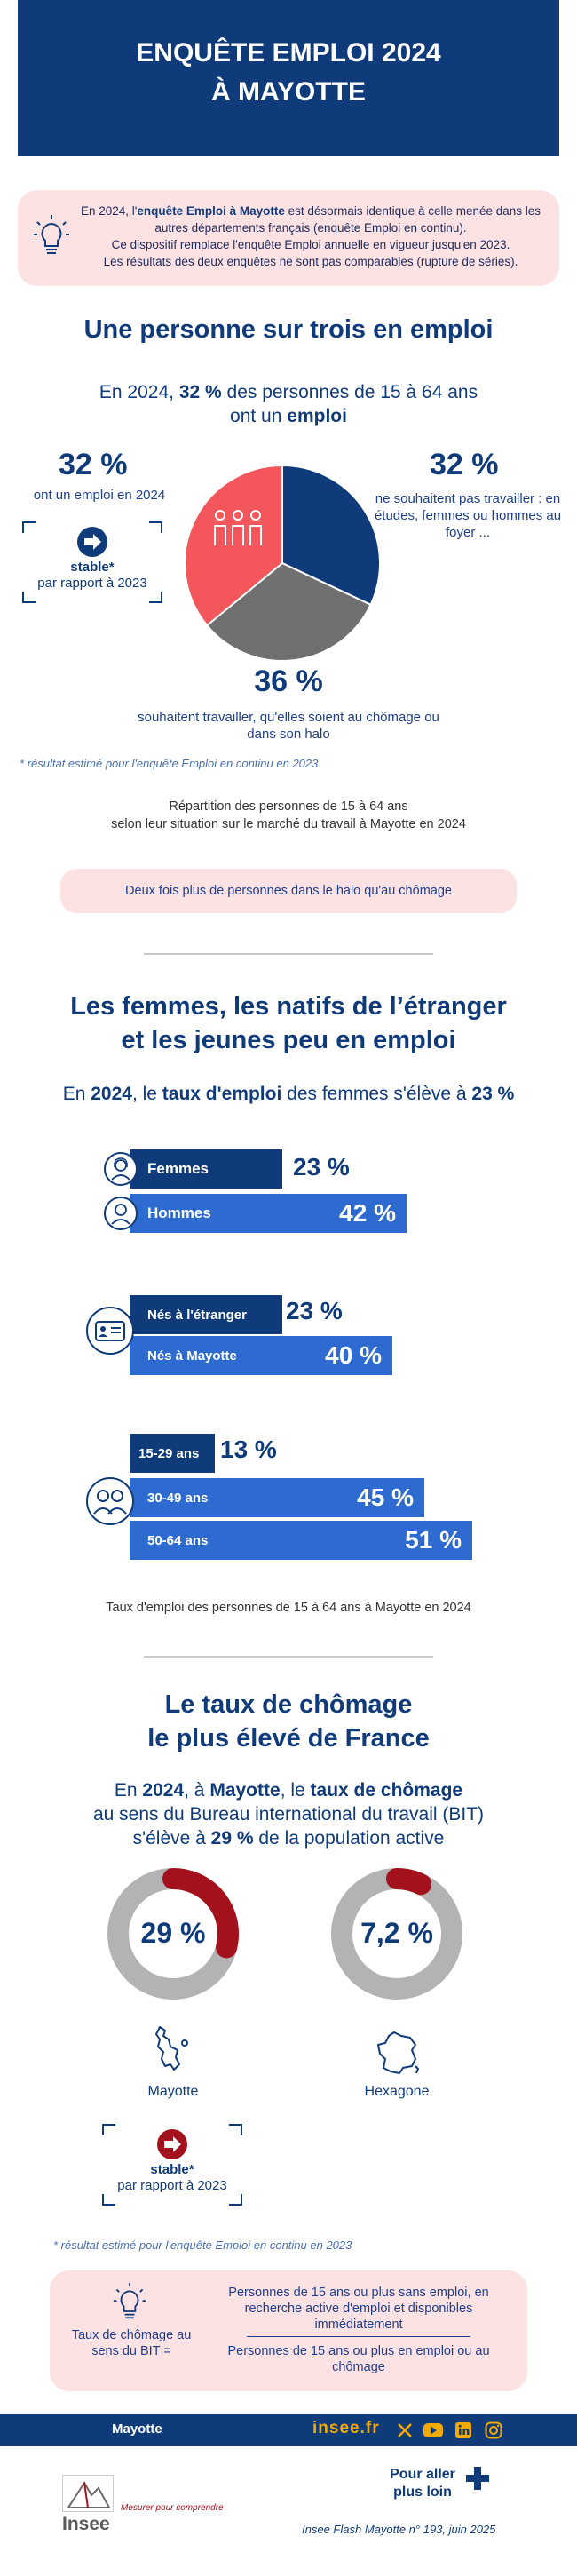 Image resolution: width=577 pixels, height=2576 pixels. I want to click on man-icon, so click(121, 1213).